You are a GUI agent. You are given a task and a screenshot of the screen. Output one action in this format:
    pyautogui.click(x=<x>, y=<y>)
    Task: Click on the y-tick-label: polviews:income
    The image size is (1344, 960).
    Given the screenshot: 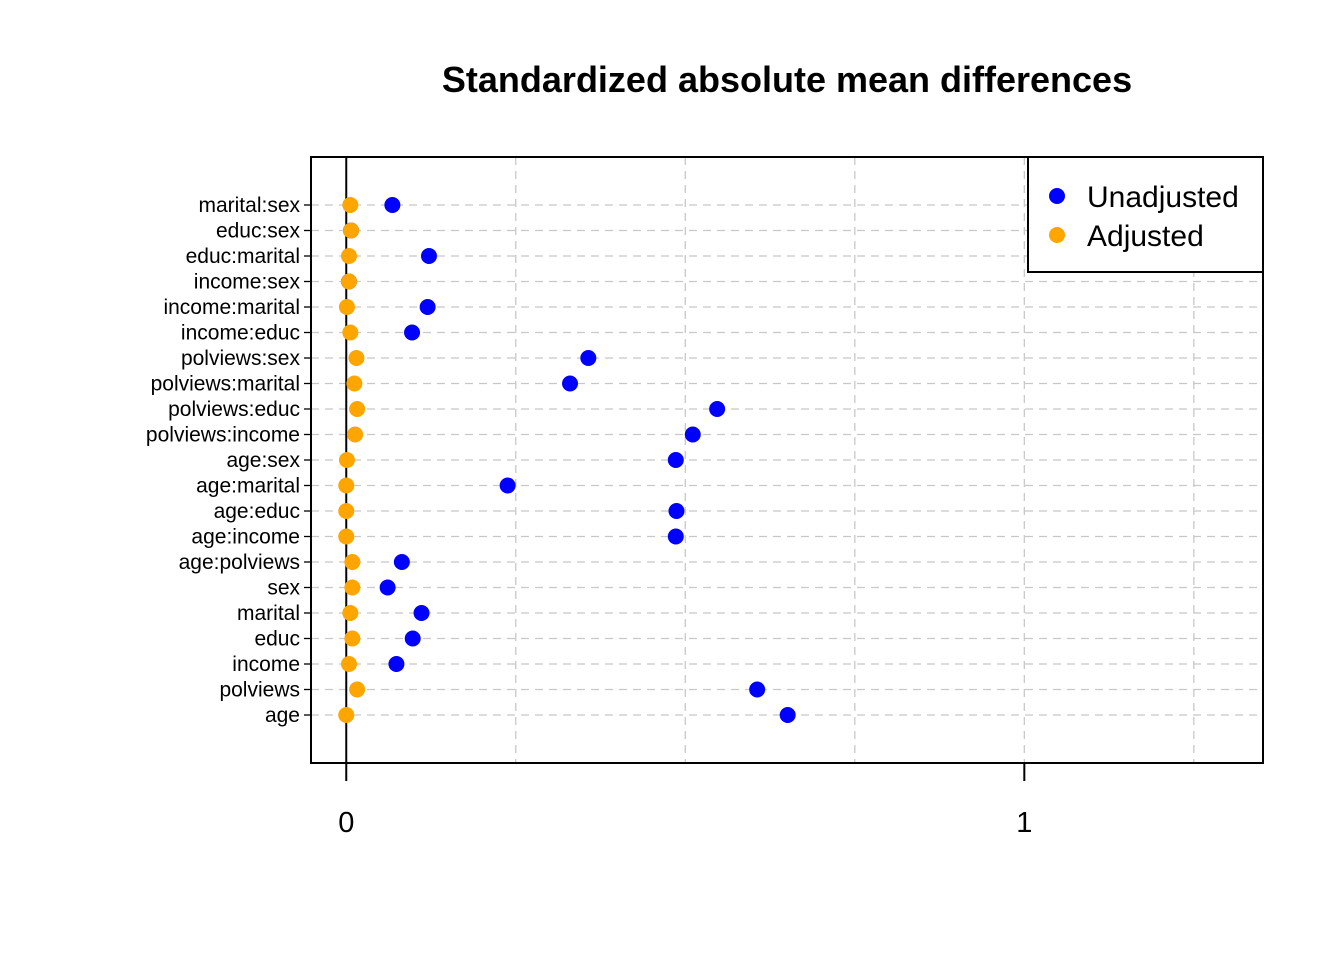 What is the action you would take?
    pyautogui.click(x=223, y=435)
    